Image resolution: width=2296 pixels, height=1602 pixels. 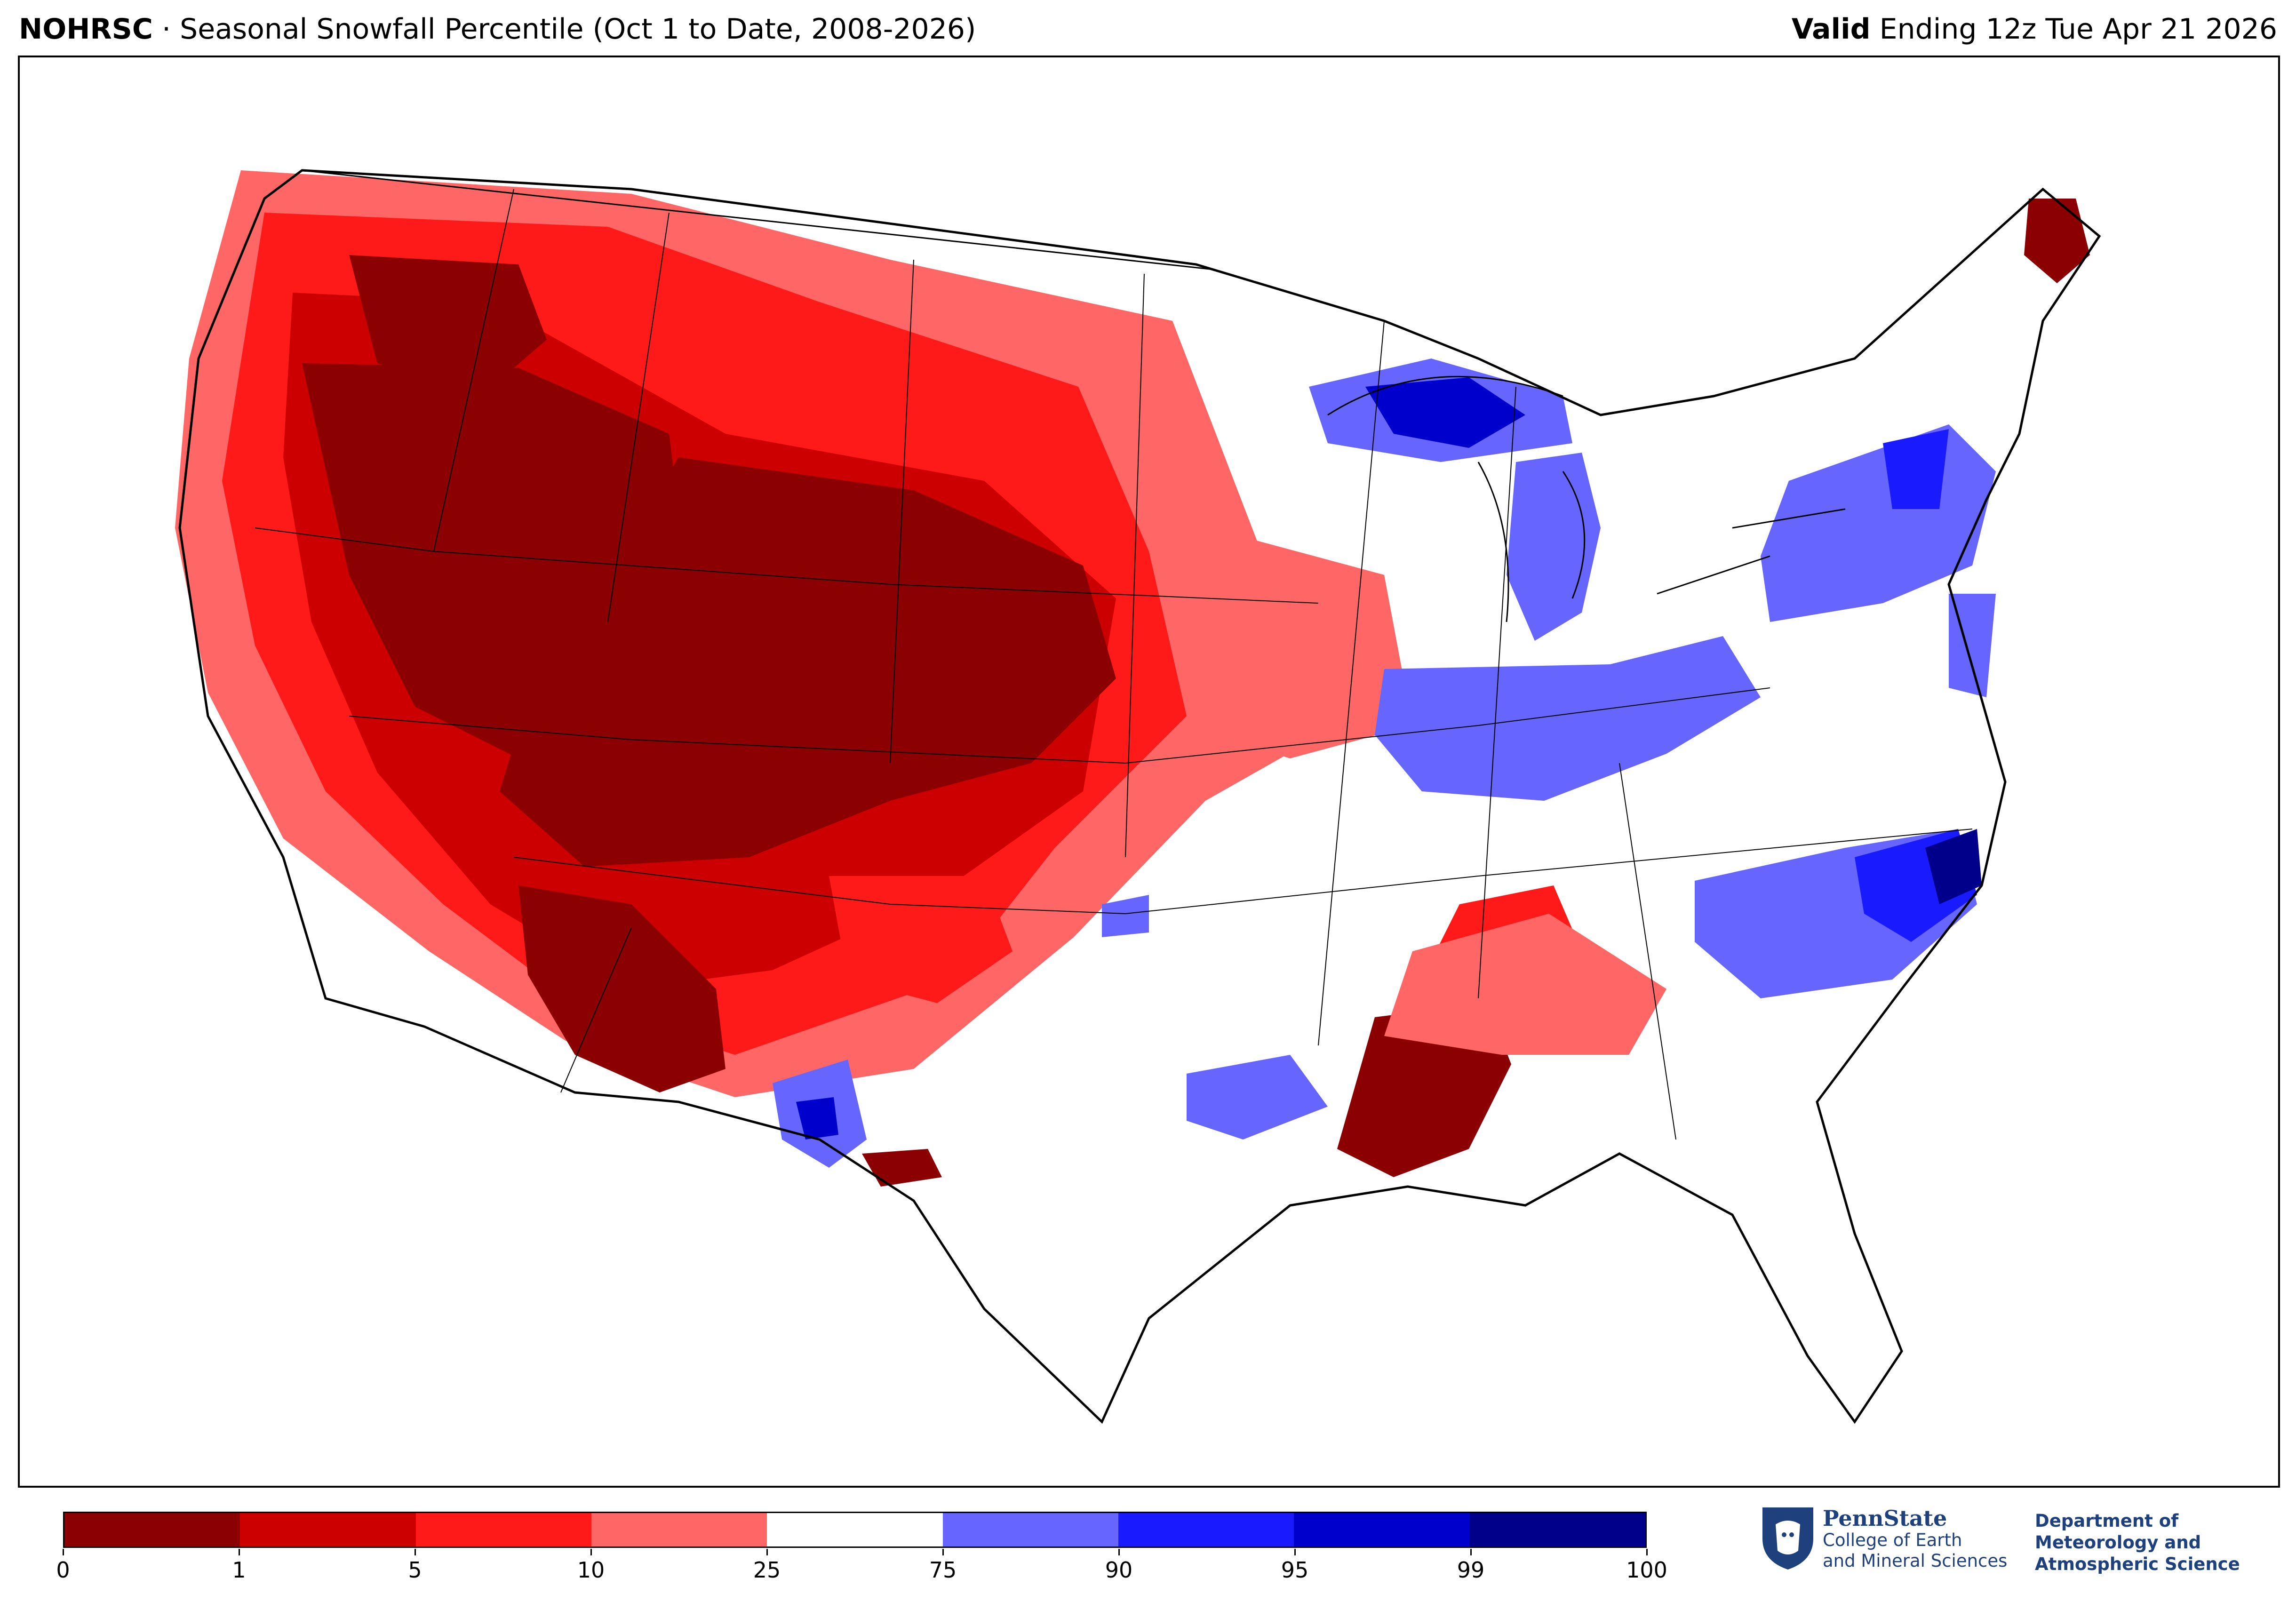 I want to click on shade-75-90-mid-atlantic, so click(x=1972, y=645).